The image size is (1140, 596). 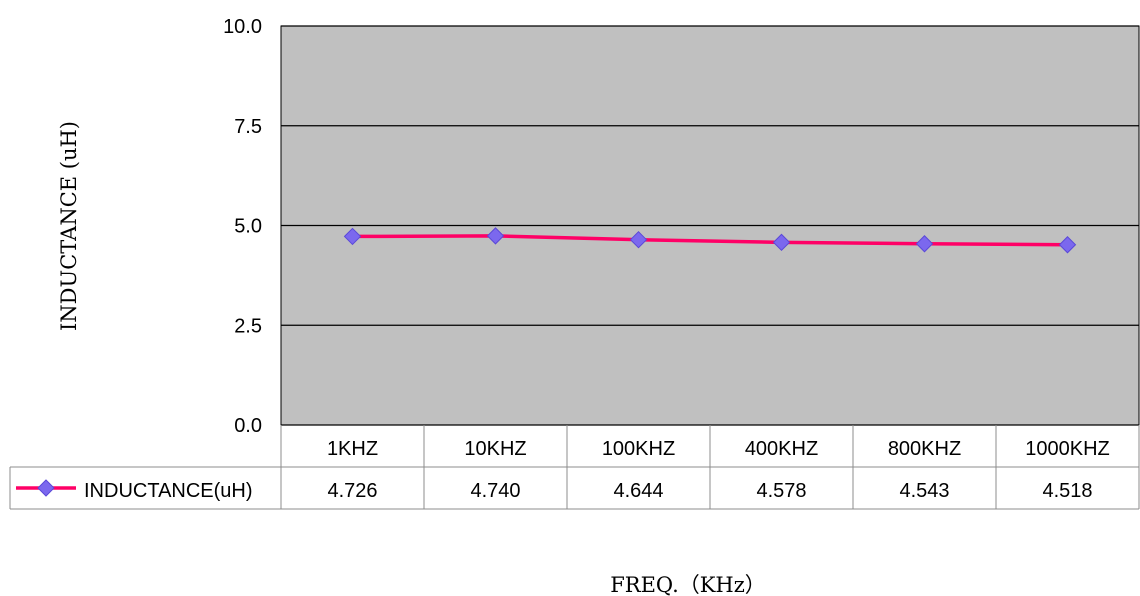 What do you see at coordinates (638, 449) in the screenshot?
I see `x-tick-label: 100KHZ` at bounding box center [638, 449].